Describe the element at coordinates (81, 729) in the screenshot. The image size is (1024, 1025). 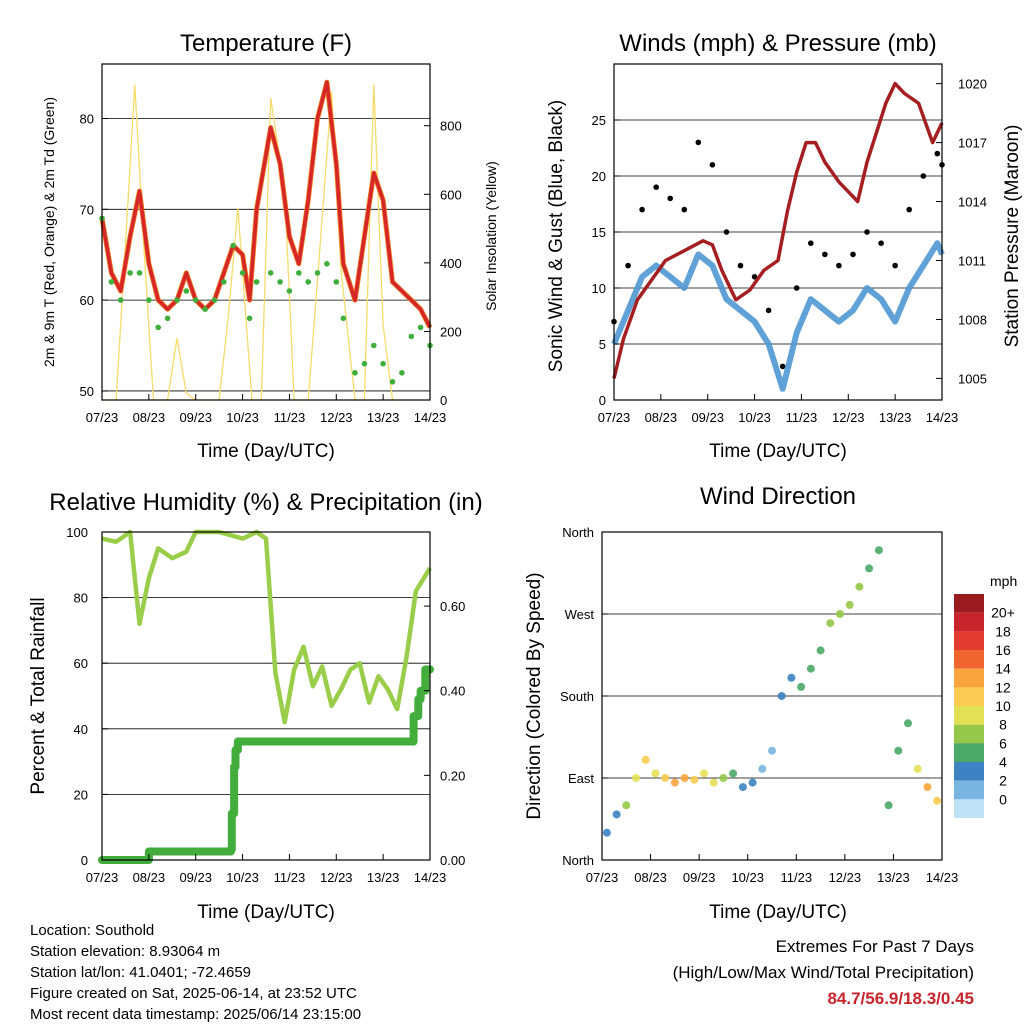
I see `humidity-y-tick-label: 40` at that location.